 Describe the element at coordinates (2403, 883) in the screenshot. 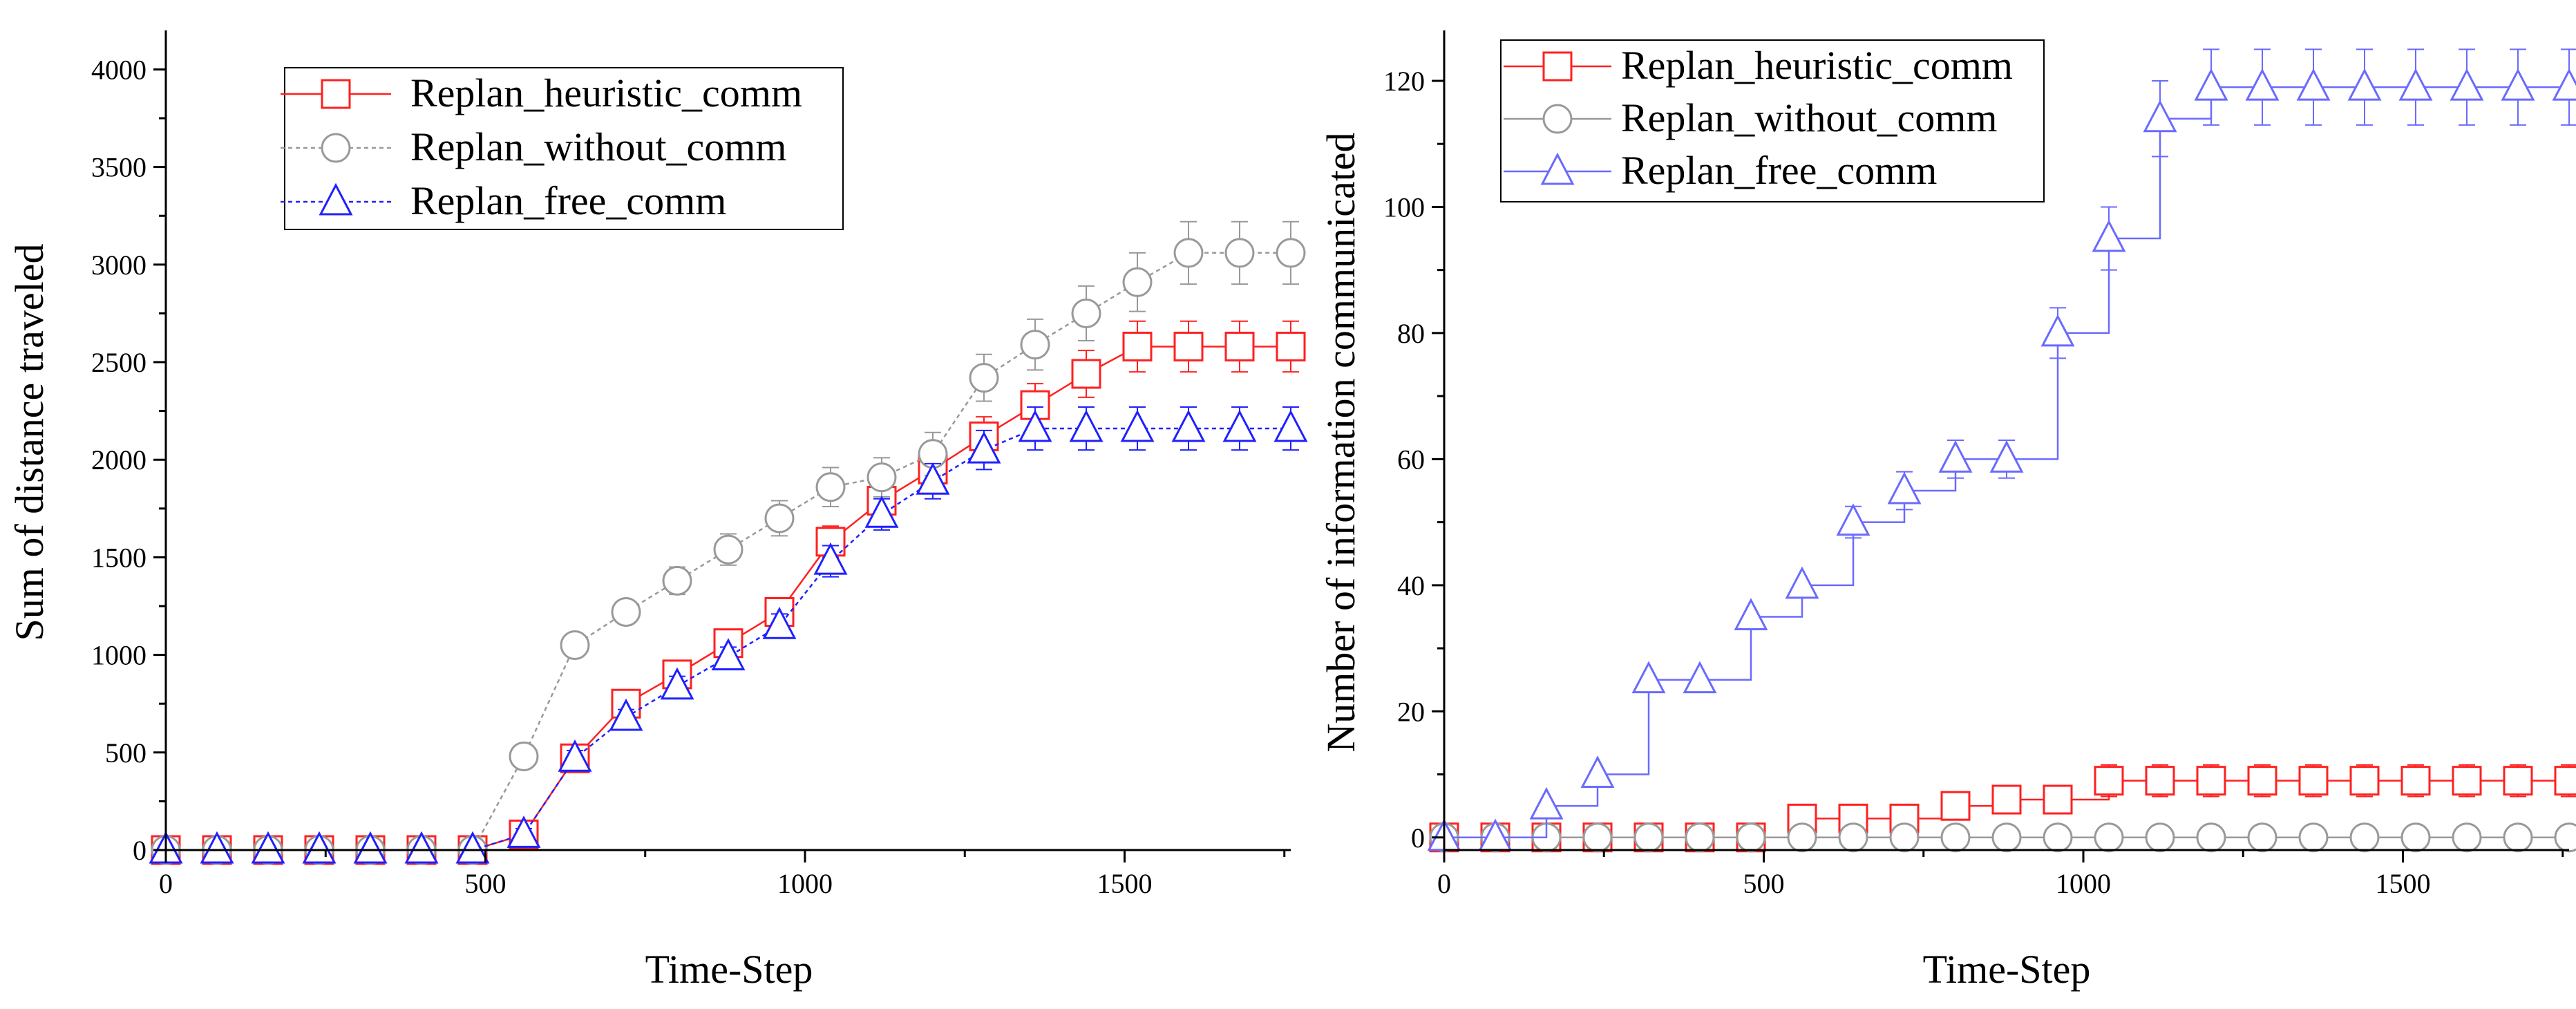

I see `x-tick-label: 1500` at that location.